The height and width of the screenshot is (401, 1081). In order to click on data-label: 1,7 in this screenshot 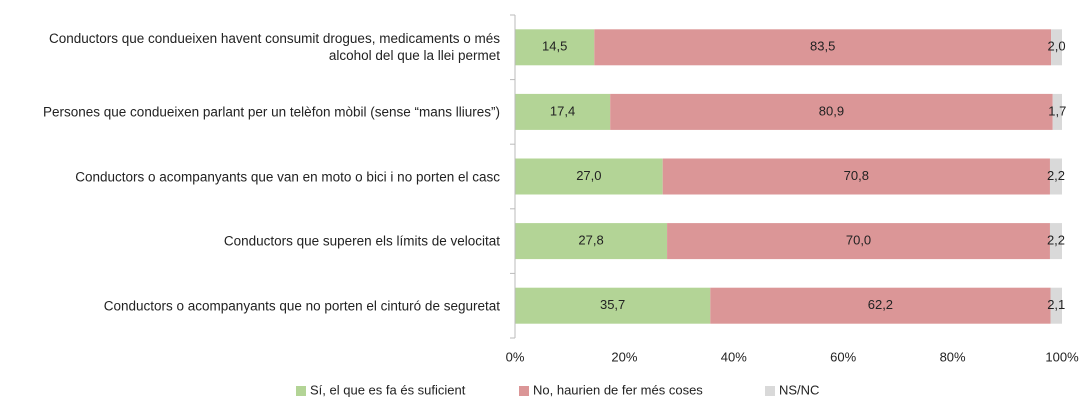, I will do `click(1057, 110)`.